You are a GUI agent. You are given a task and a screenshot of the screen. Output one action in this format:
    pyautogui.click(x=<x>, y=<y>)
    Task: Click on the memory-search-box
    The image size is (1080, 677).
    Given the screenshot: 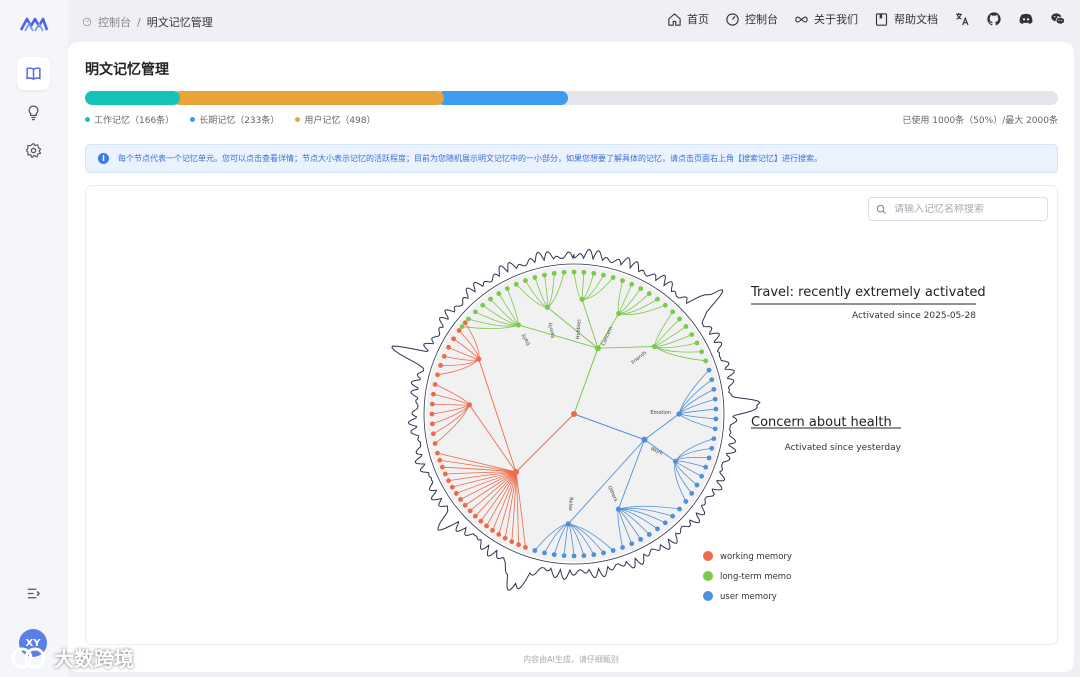 What is the action you would take?
    pyautogui.click(x=958, y=209)
    